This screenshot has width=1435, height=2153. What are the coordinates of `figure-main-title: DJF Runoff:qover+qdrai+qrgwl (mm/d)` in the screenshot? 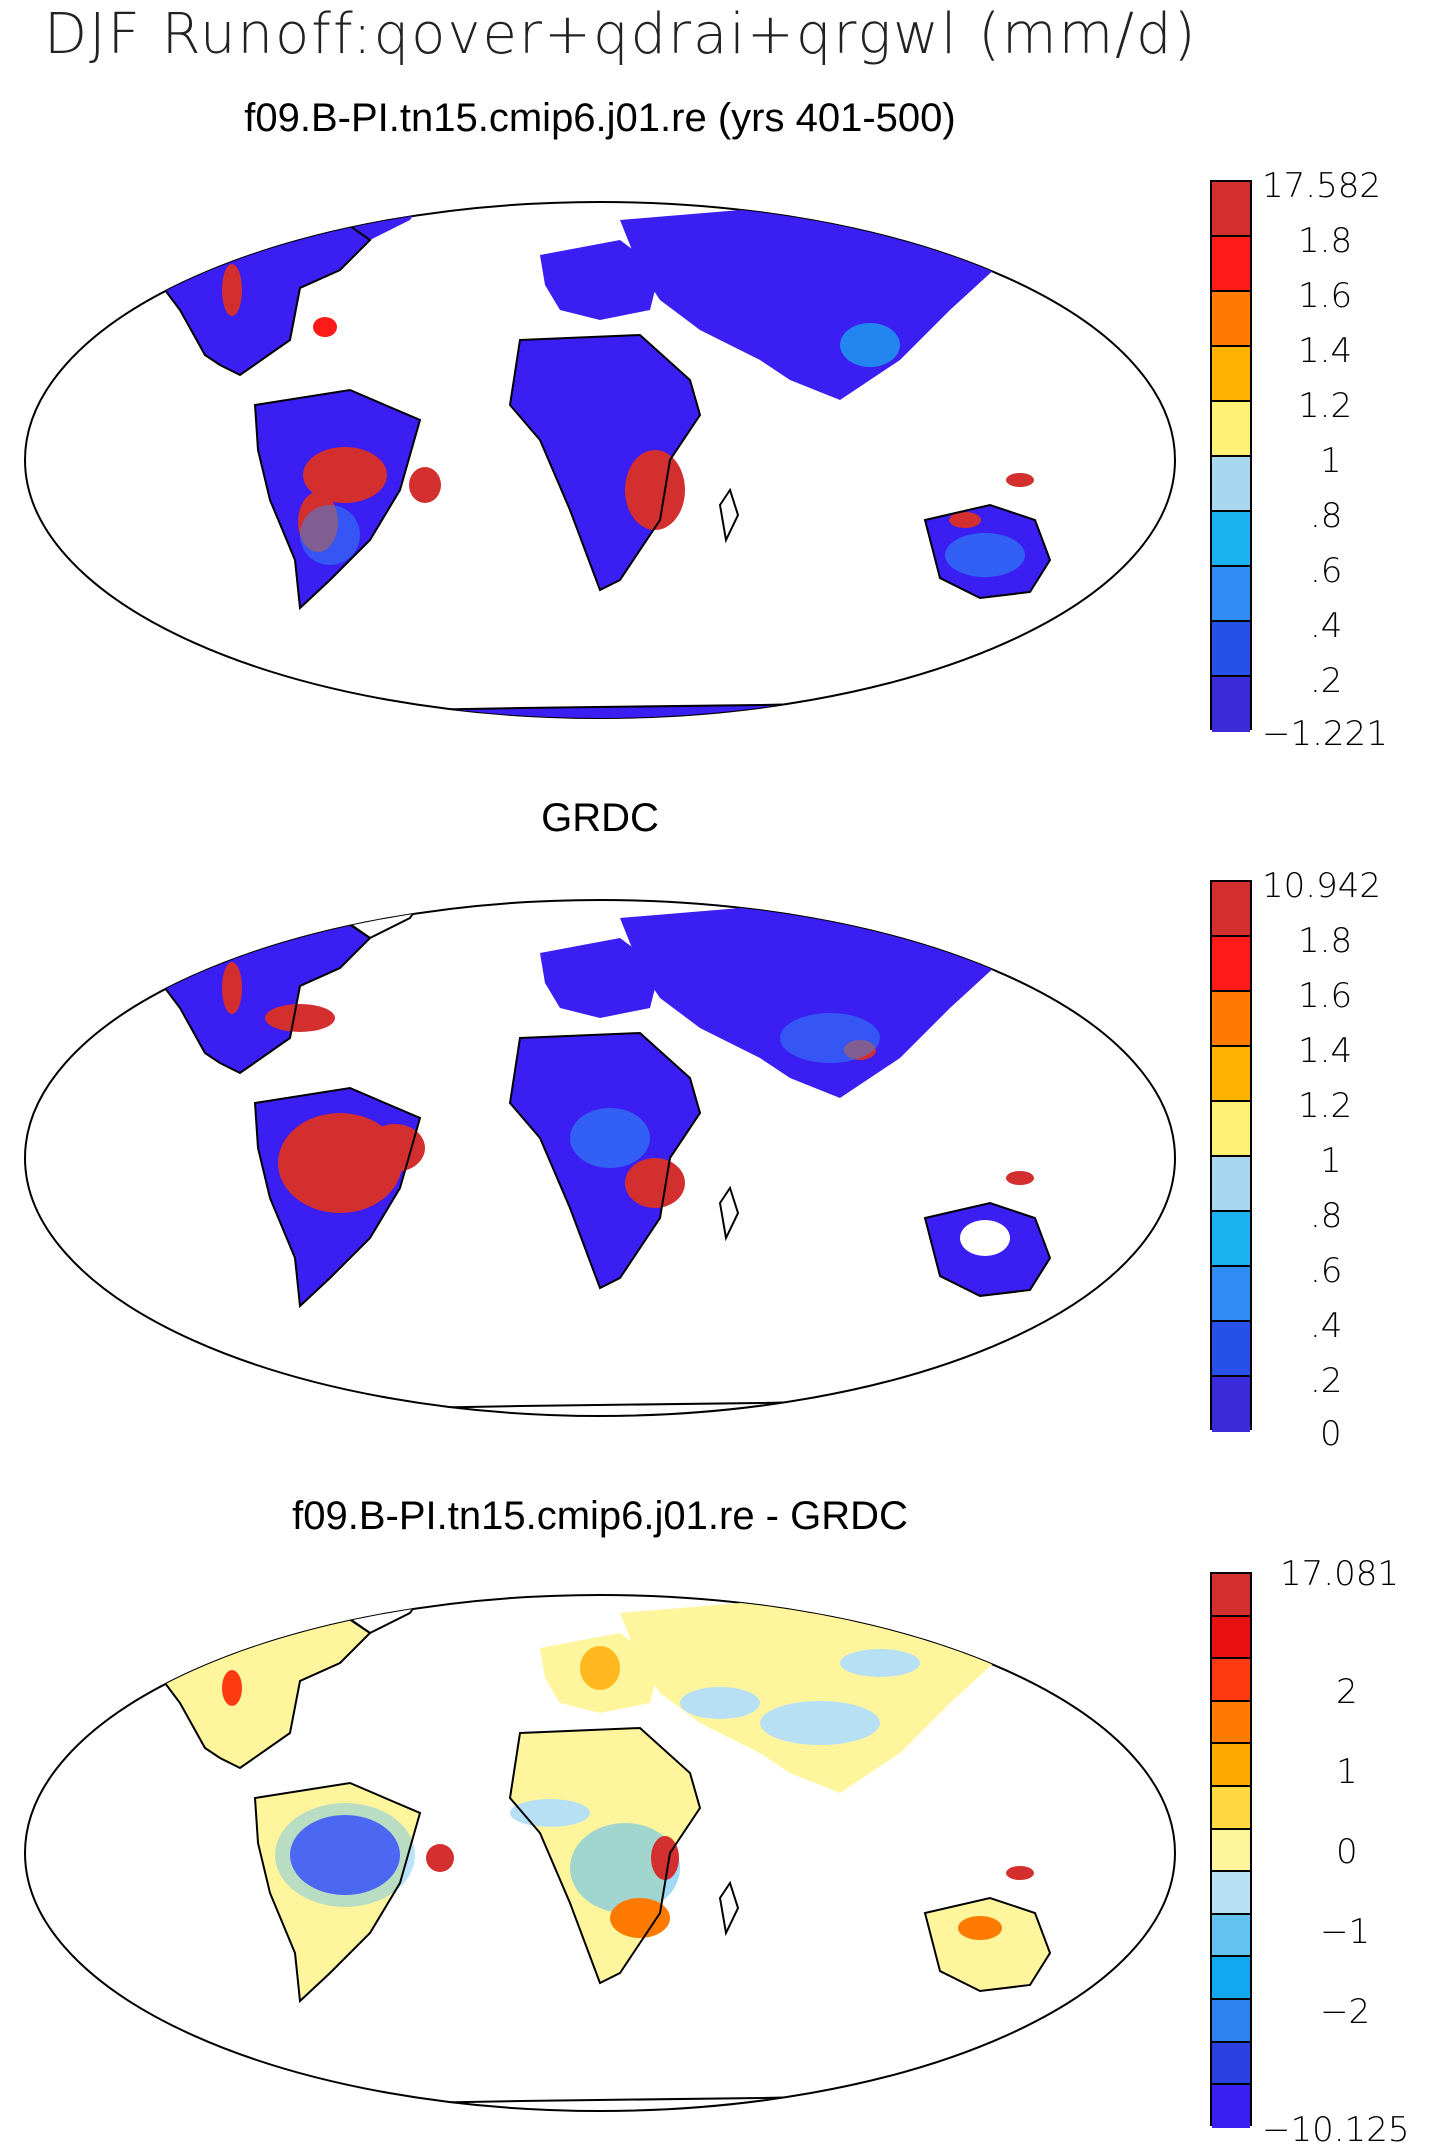 It's located at (621, 34).